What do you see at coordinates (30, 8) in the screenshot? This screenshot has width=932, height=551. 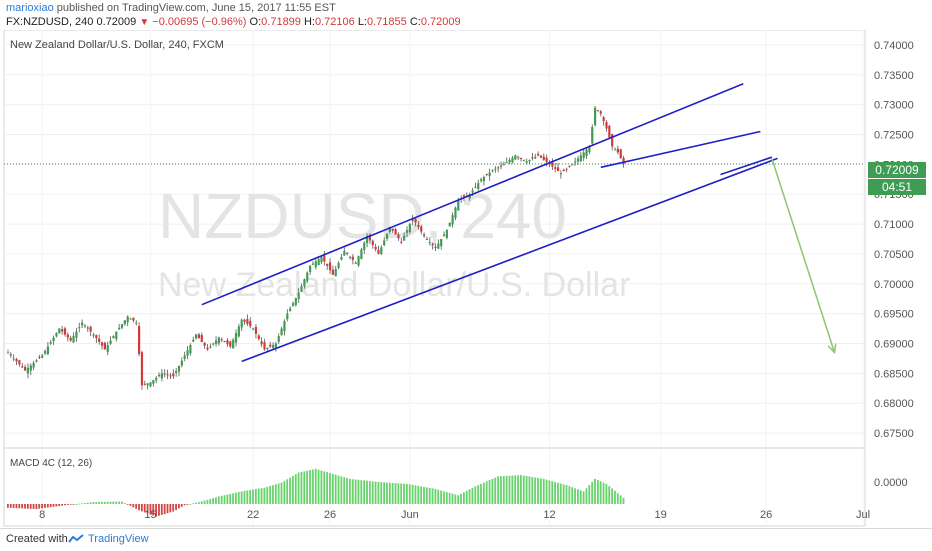 I see `author-link: marioxiao` at bounding box center [30, 8].